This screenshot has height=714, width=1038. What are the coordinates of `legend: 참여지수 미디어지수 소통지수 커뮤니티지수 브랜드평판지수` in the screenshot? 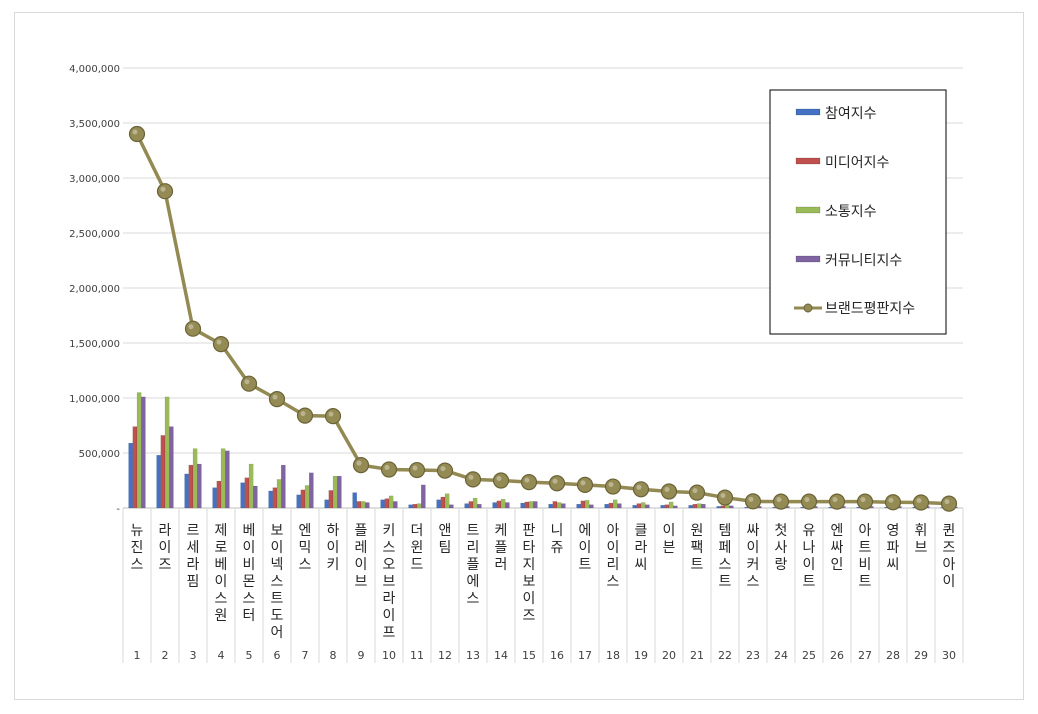 It's located at (858, 212).